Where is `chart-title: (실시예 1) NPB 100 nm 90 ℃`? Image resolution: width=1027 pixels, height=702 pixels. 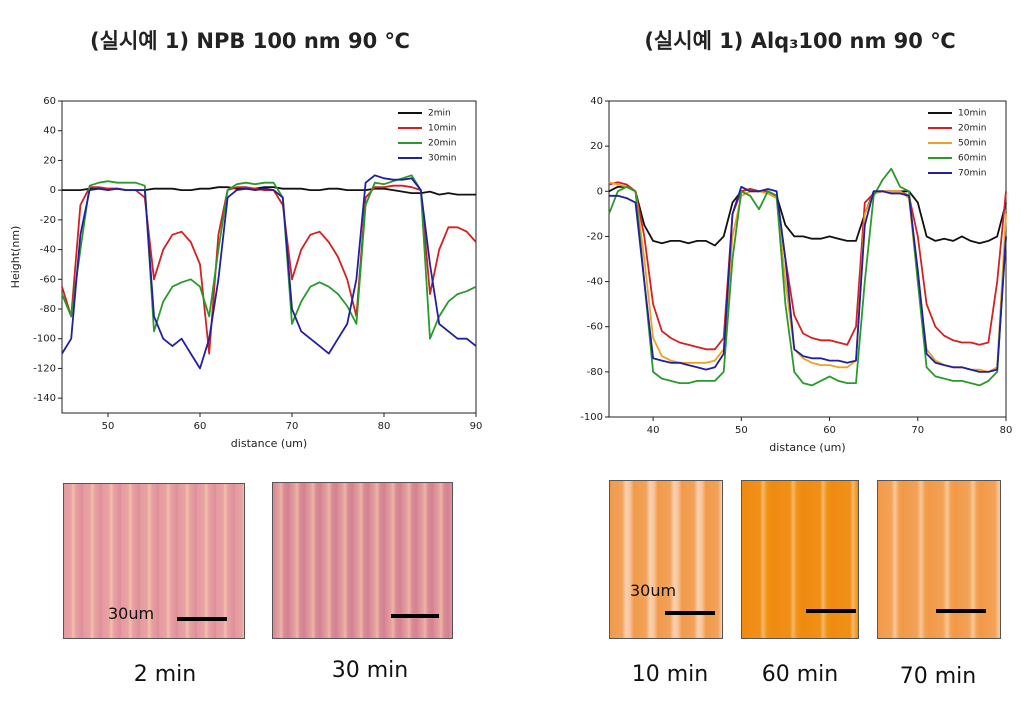
chart-title: (실시예 1) NPB 100 nm 90 ℃ is located at coordinates (250, 41).